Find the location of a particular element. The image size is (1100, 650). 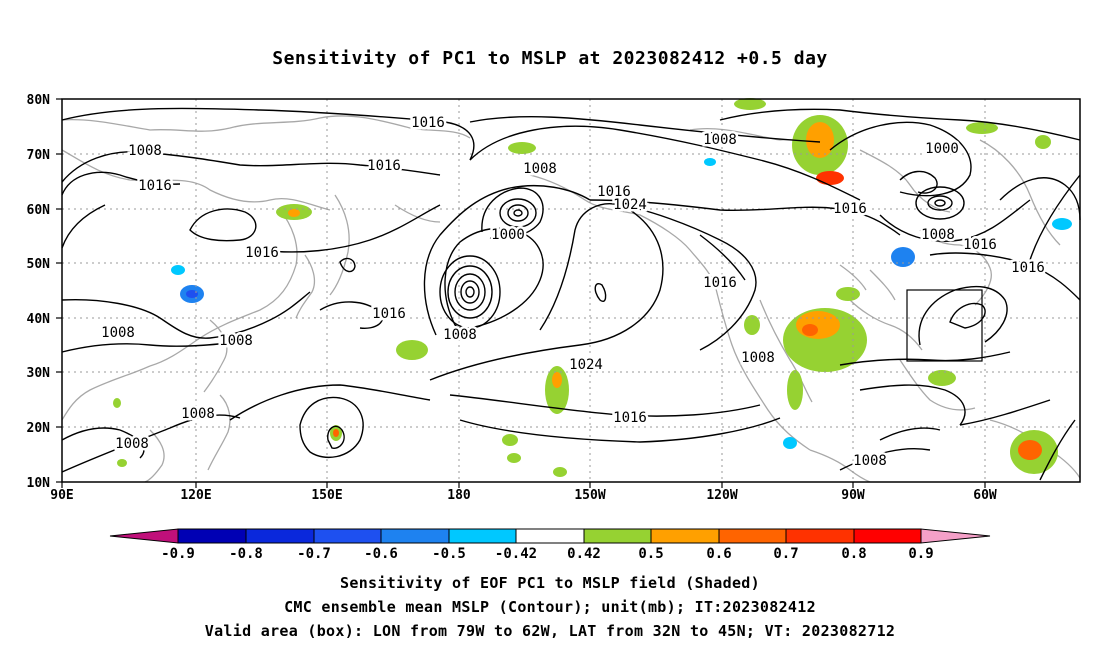

colorbar-label: 0.9 is located at coordinates (920, 554).